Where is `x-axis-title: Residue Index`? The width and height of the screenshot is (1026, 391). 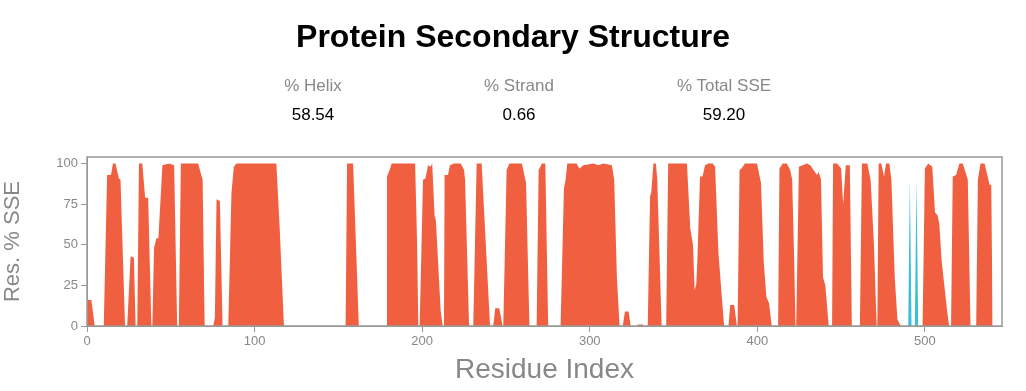 x-axis-title: Residue Index is located at coordinates (544, 368).